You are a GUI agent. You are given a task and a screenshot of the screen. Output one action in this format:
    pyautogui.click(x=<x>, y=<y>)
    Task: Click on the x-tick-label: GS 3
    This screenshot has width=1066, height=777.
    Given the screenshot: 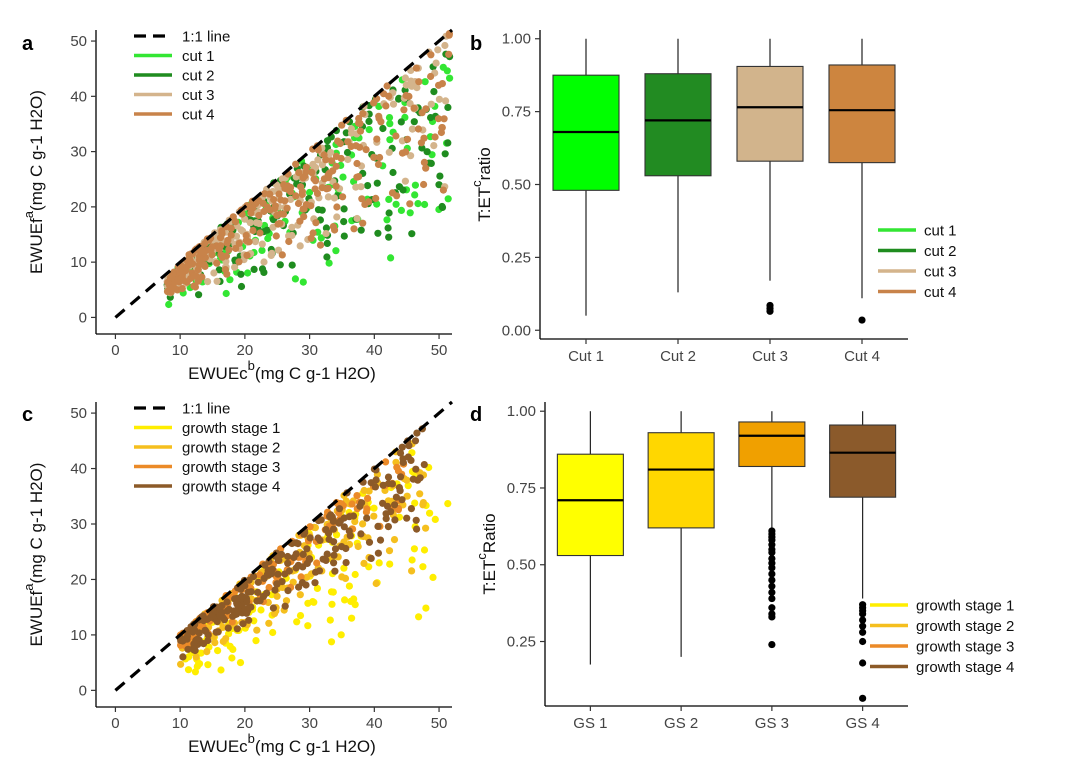 What is the action you would take?
    pyautogui.click(x=772, y=723)
    